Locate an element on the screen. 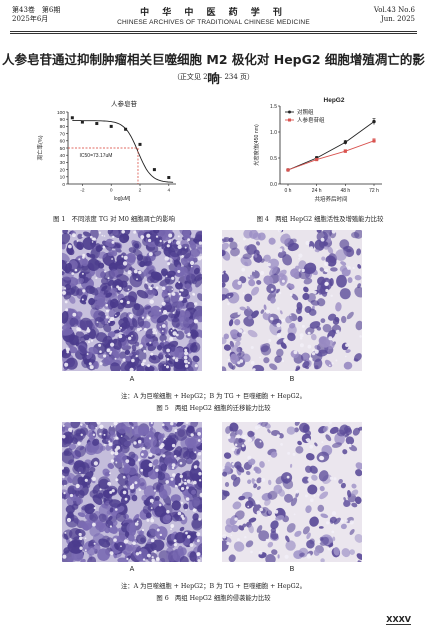 Image resolution: width=427 pixels, height=634 pixels. article-title: 人参皂苷通过抑制肿瘤相关巨噬细胞 M2 极化对 HepG2 细胞增殖凋亡的影响 is located at coordinates (213, 69).